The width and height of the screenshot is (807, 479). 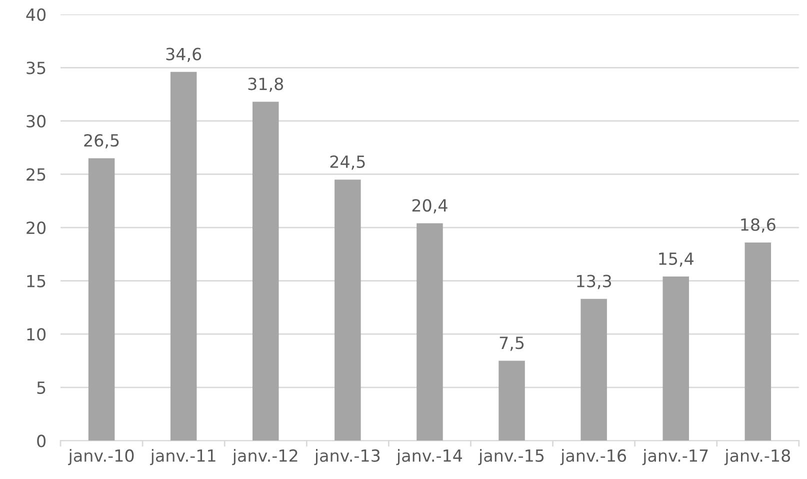 I want to click on x-tick-label: janv.-16, so click(x=593, y=457).